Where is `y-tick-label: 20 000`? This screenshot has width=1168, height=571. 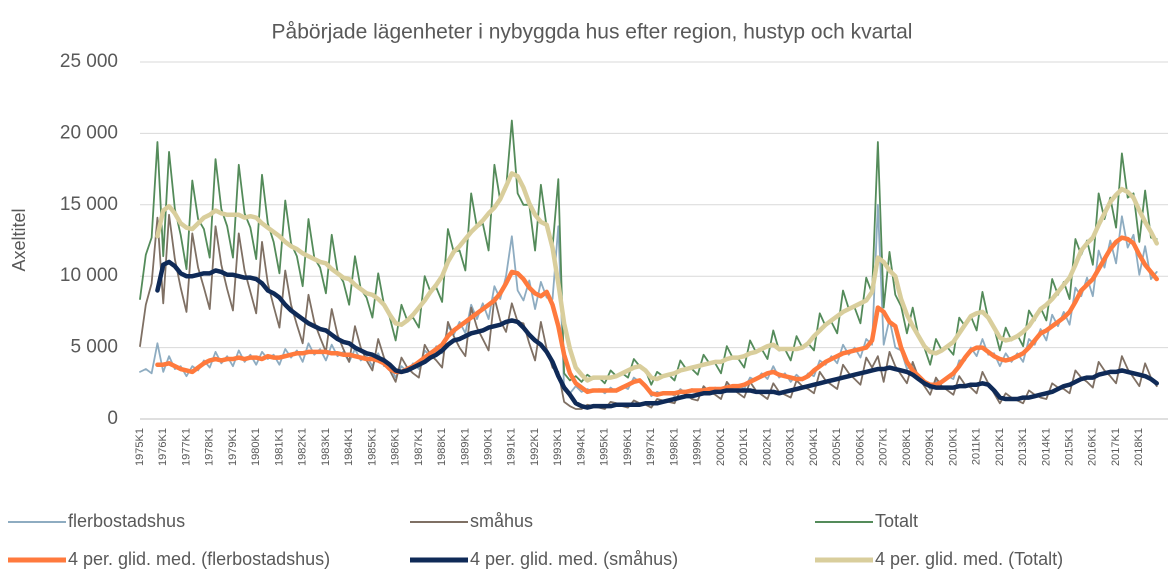
y-tick-label: 20 000 is located at coordinates (89, 132).